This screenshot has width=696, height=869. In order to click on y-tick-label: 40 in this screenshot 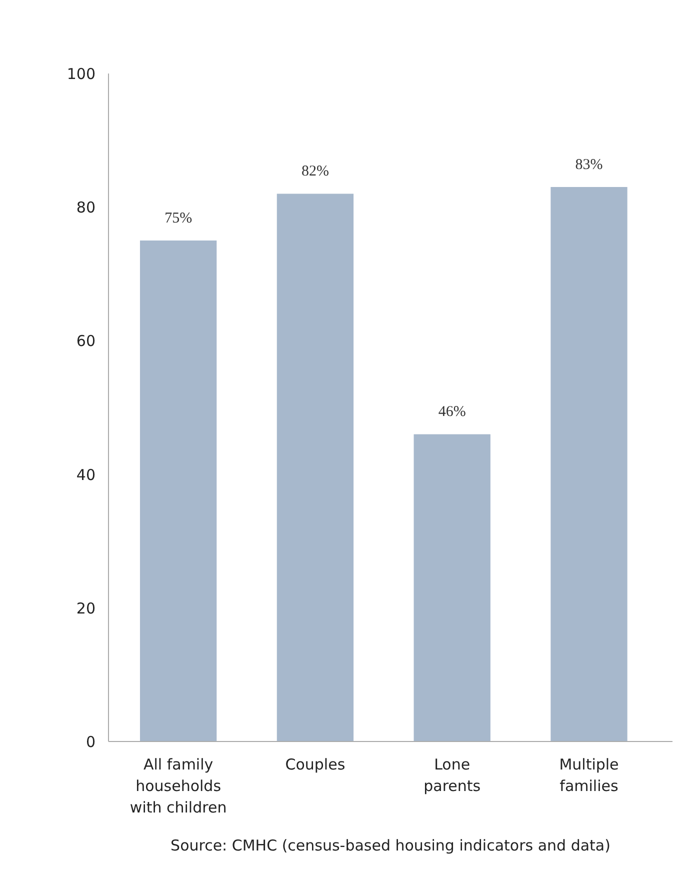, I will do `click(86, 475)`.